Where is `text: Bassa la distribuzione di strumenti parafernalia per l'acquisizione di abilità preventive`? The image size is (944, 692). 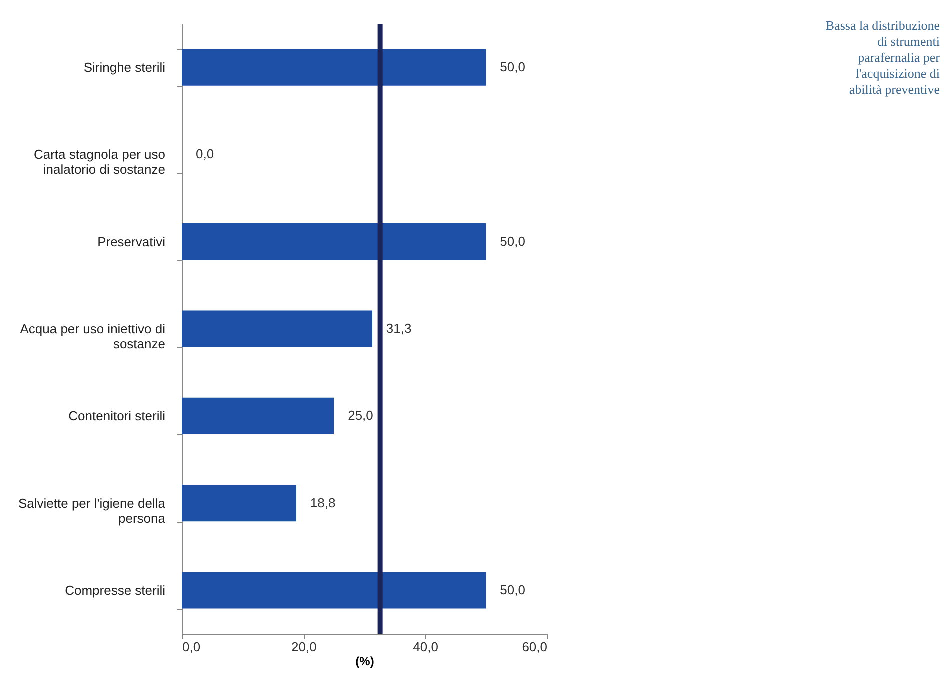 text: Bassa la distribuzione di strumenti parafernalia per l'acquisizione di abilità preventive is located at coordinates (882, 58).